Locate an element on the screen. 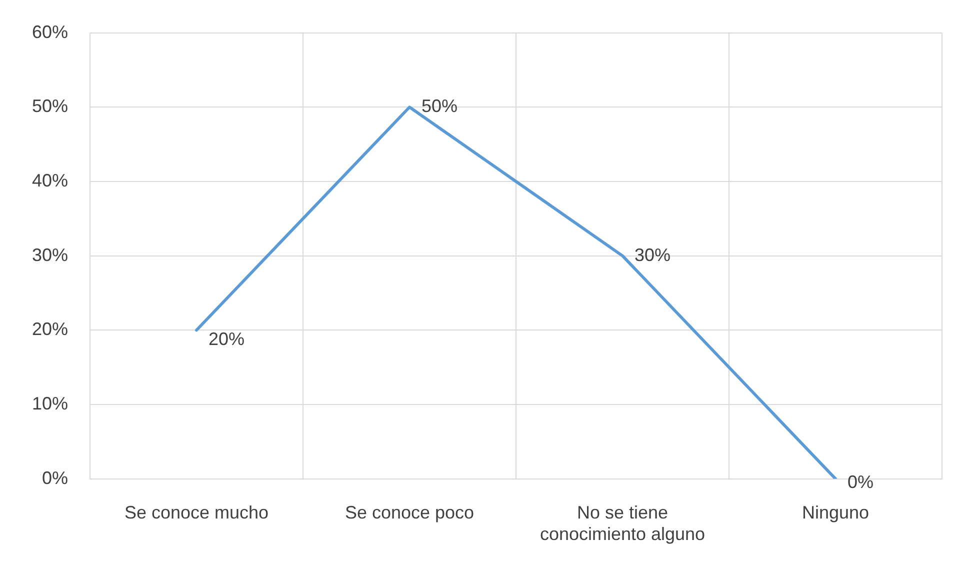  y-tick-label: 0% is located at coordinates (55, 478).